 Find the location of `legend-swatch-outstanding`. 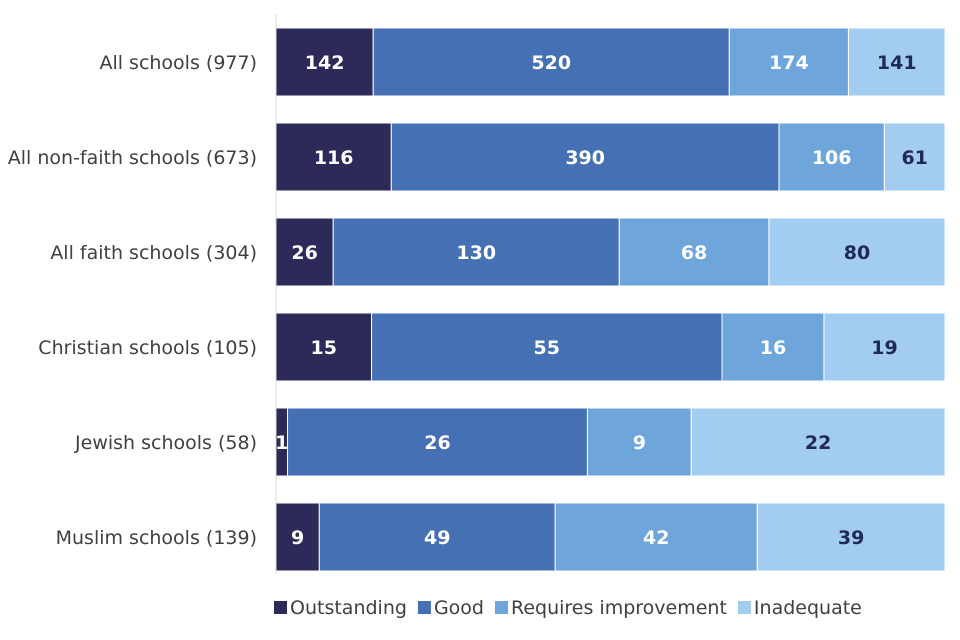

legend-swatch-outstanding is located at coordinates (280, 607).